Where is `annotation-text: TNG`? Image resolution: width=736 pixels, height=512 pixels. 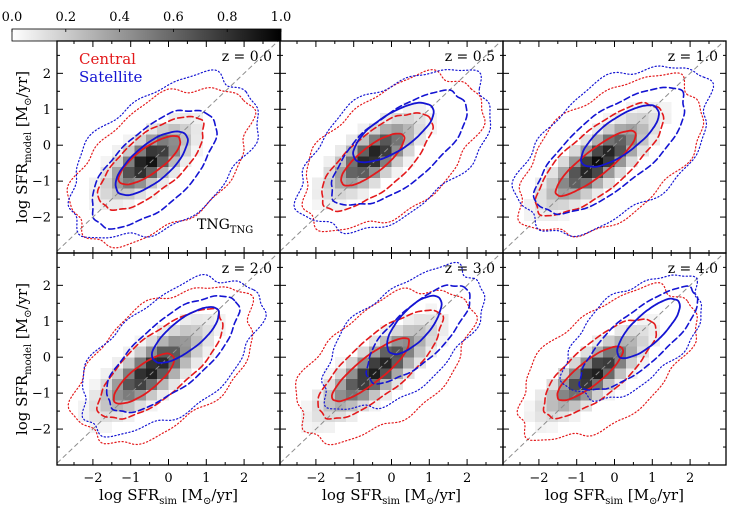 annotation-text: TNG is located at coordinates (213, 225).